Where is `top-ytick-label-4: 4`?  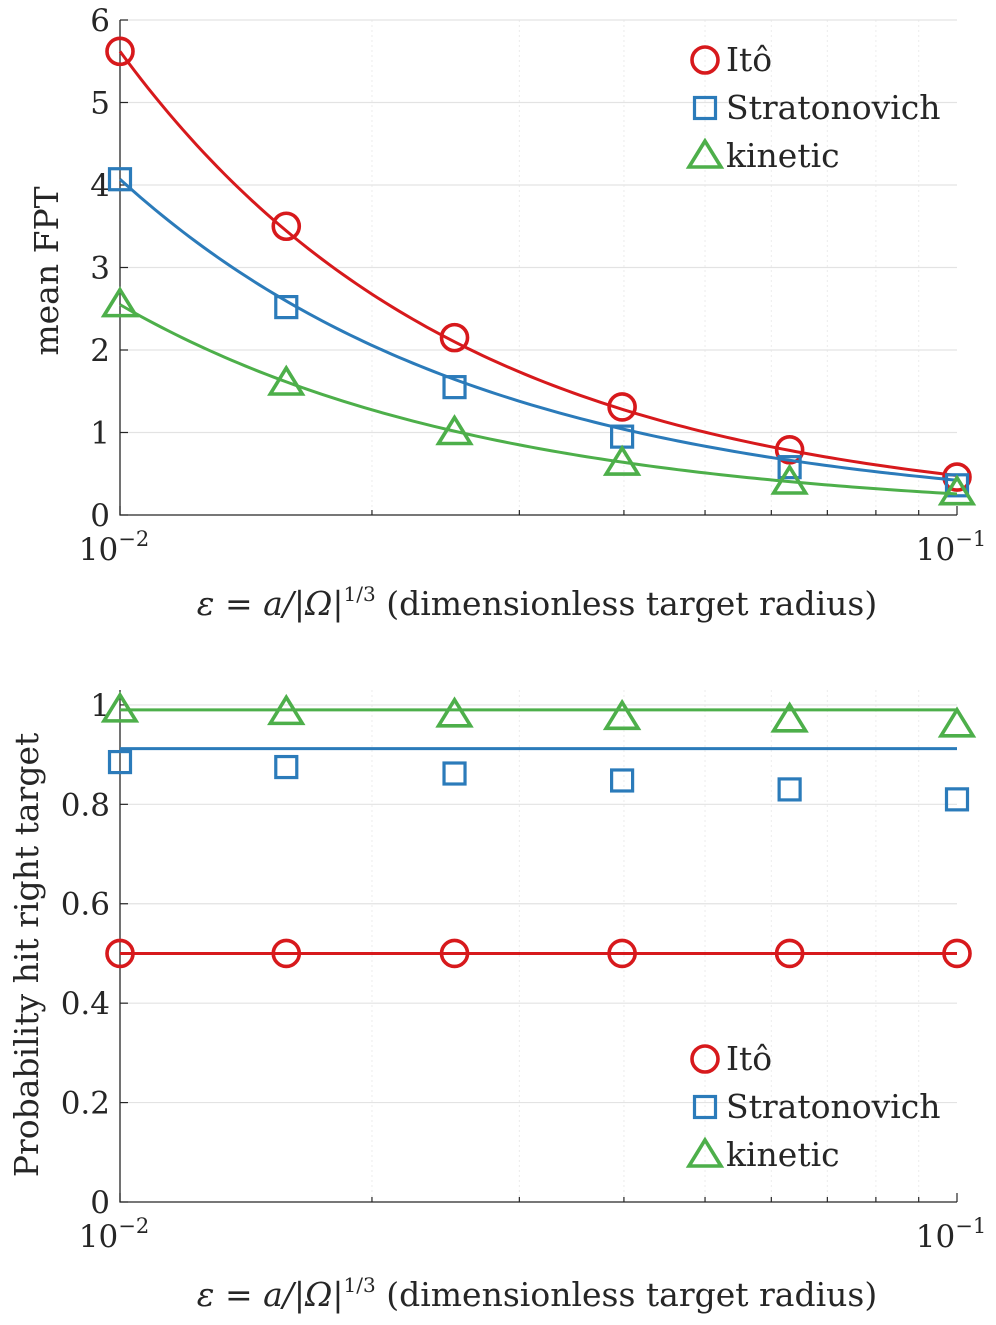 top-ytick-label-4: 4 is located at coordinates (100, 186).